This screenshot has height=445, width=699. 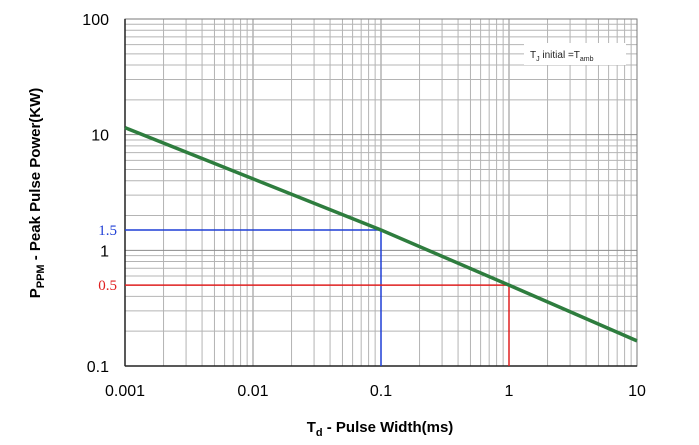 I want to click on annotation-label: 0.5, so click(x=107, y=286).